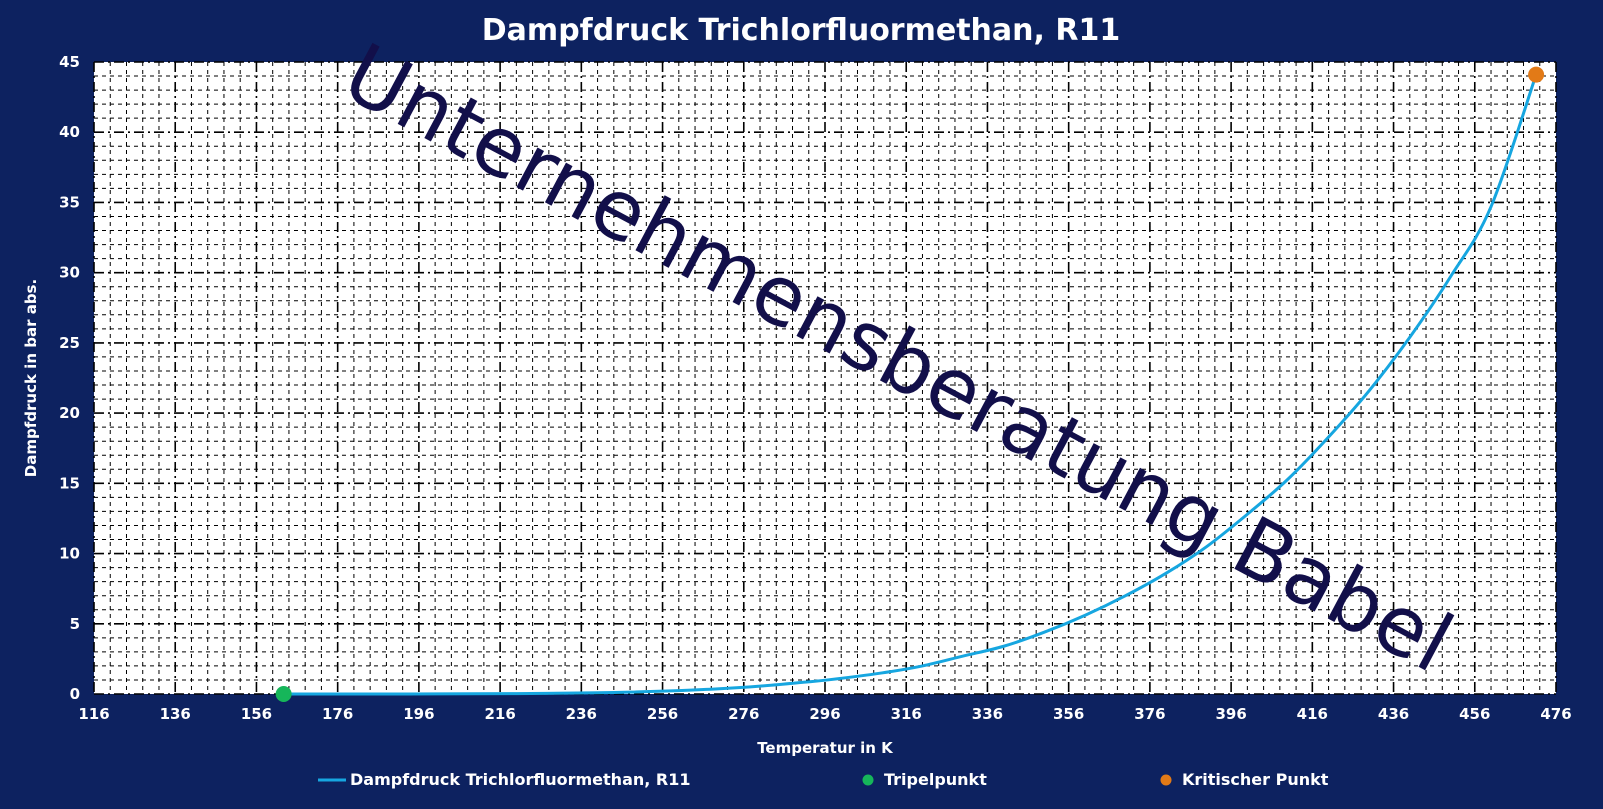  I want to click on y-axis-label: Dampfdruck in bar abs., so click(31, 378).